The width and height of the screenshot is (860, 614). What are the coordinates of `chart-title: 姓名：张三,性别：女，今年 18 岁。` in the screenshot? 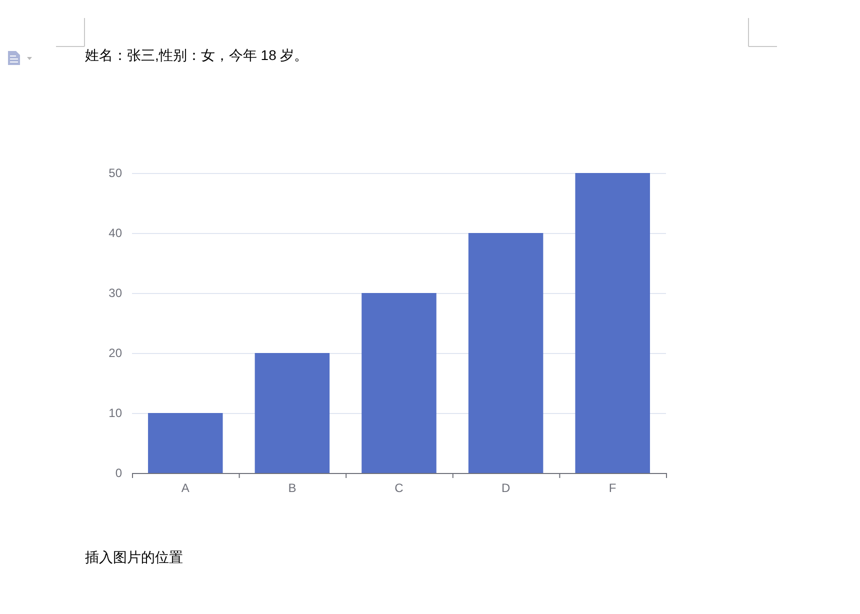 It's located at (196, 55).